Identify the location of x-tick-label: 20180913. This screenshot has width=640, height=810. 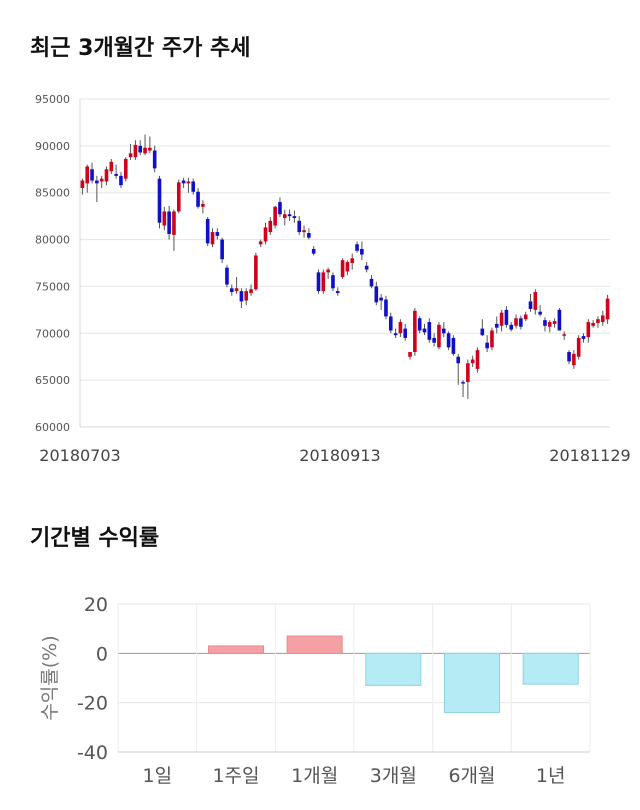
(339, 455).